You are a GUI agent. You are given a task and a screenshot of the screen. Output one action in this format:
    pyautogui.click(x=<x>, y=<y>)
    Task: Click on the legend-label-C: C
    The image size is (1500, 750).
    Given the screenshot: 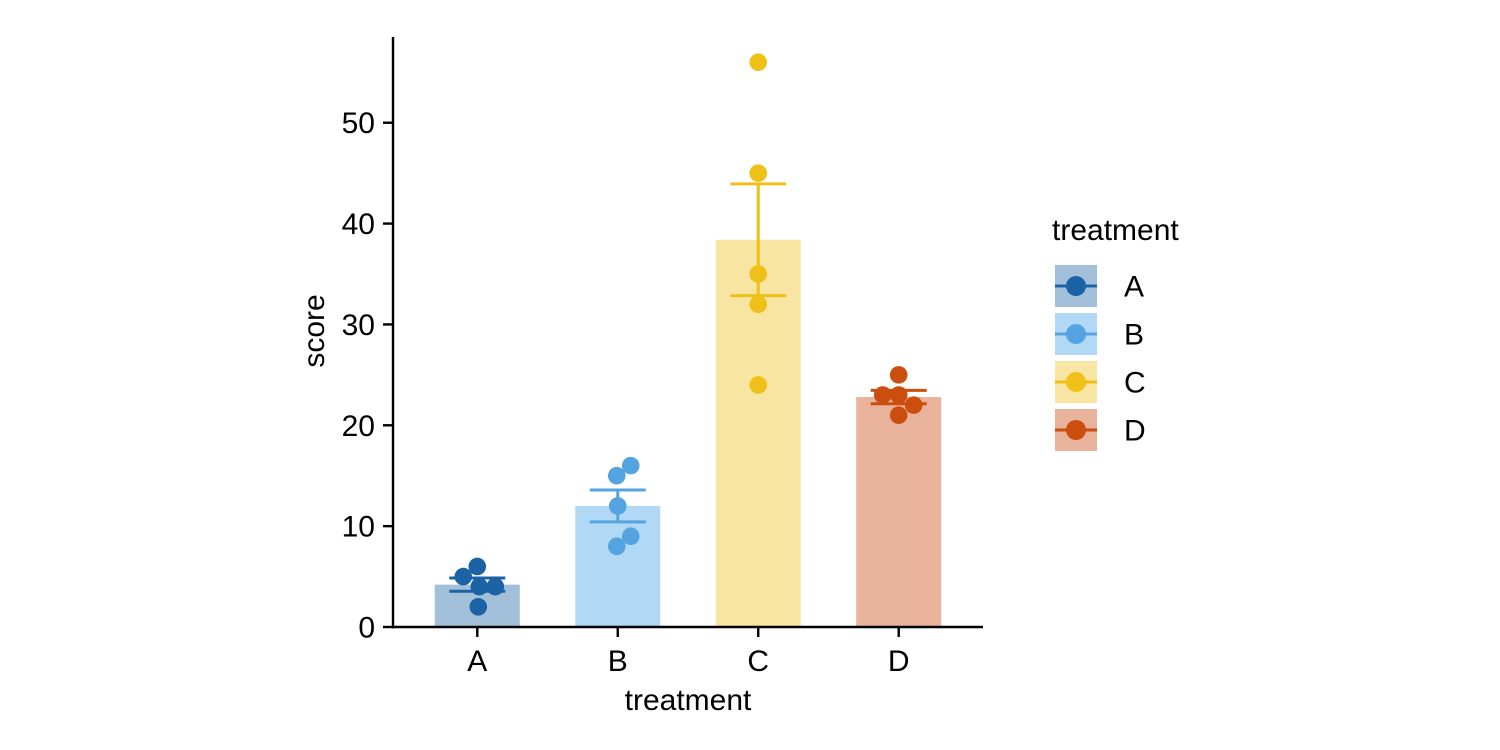 What is the action you would take?
    pyautogui.click(x=1135, y=383)
    